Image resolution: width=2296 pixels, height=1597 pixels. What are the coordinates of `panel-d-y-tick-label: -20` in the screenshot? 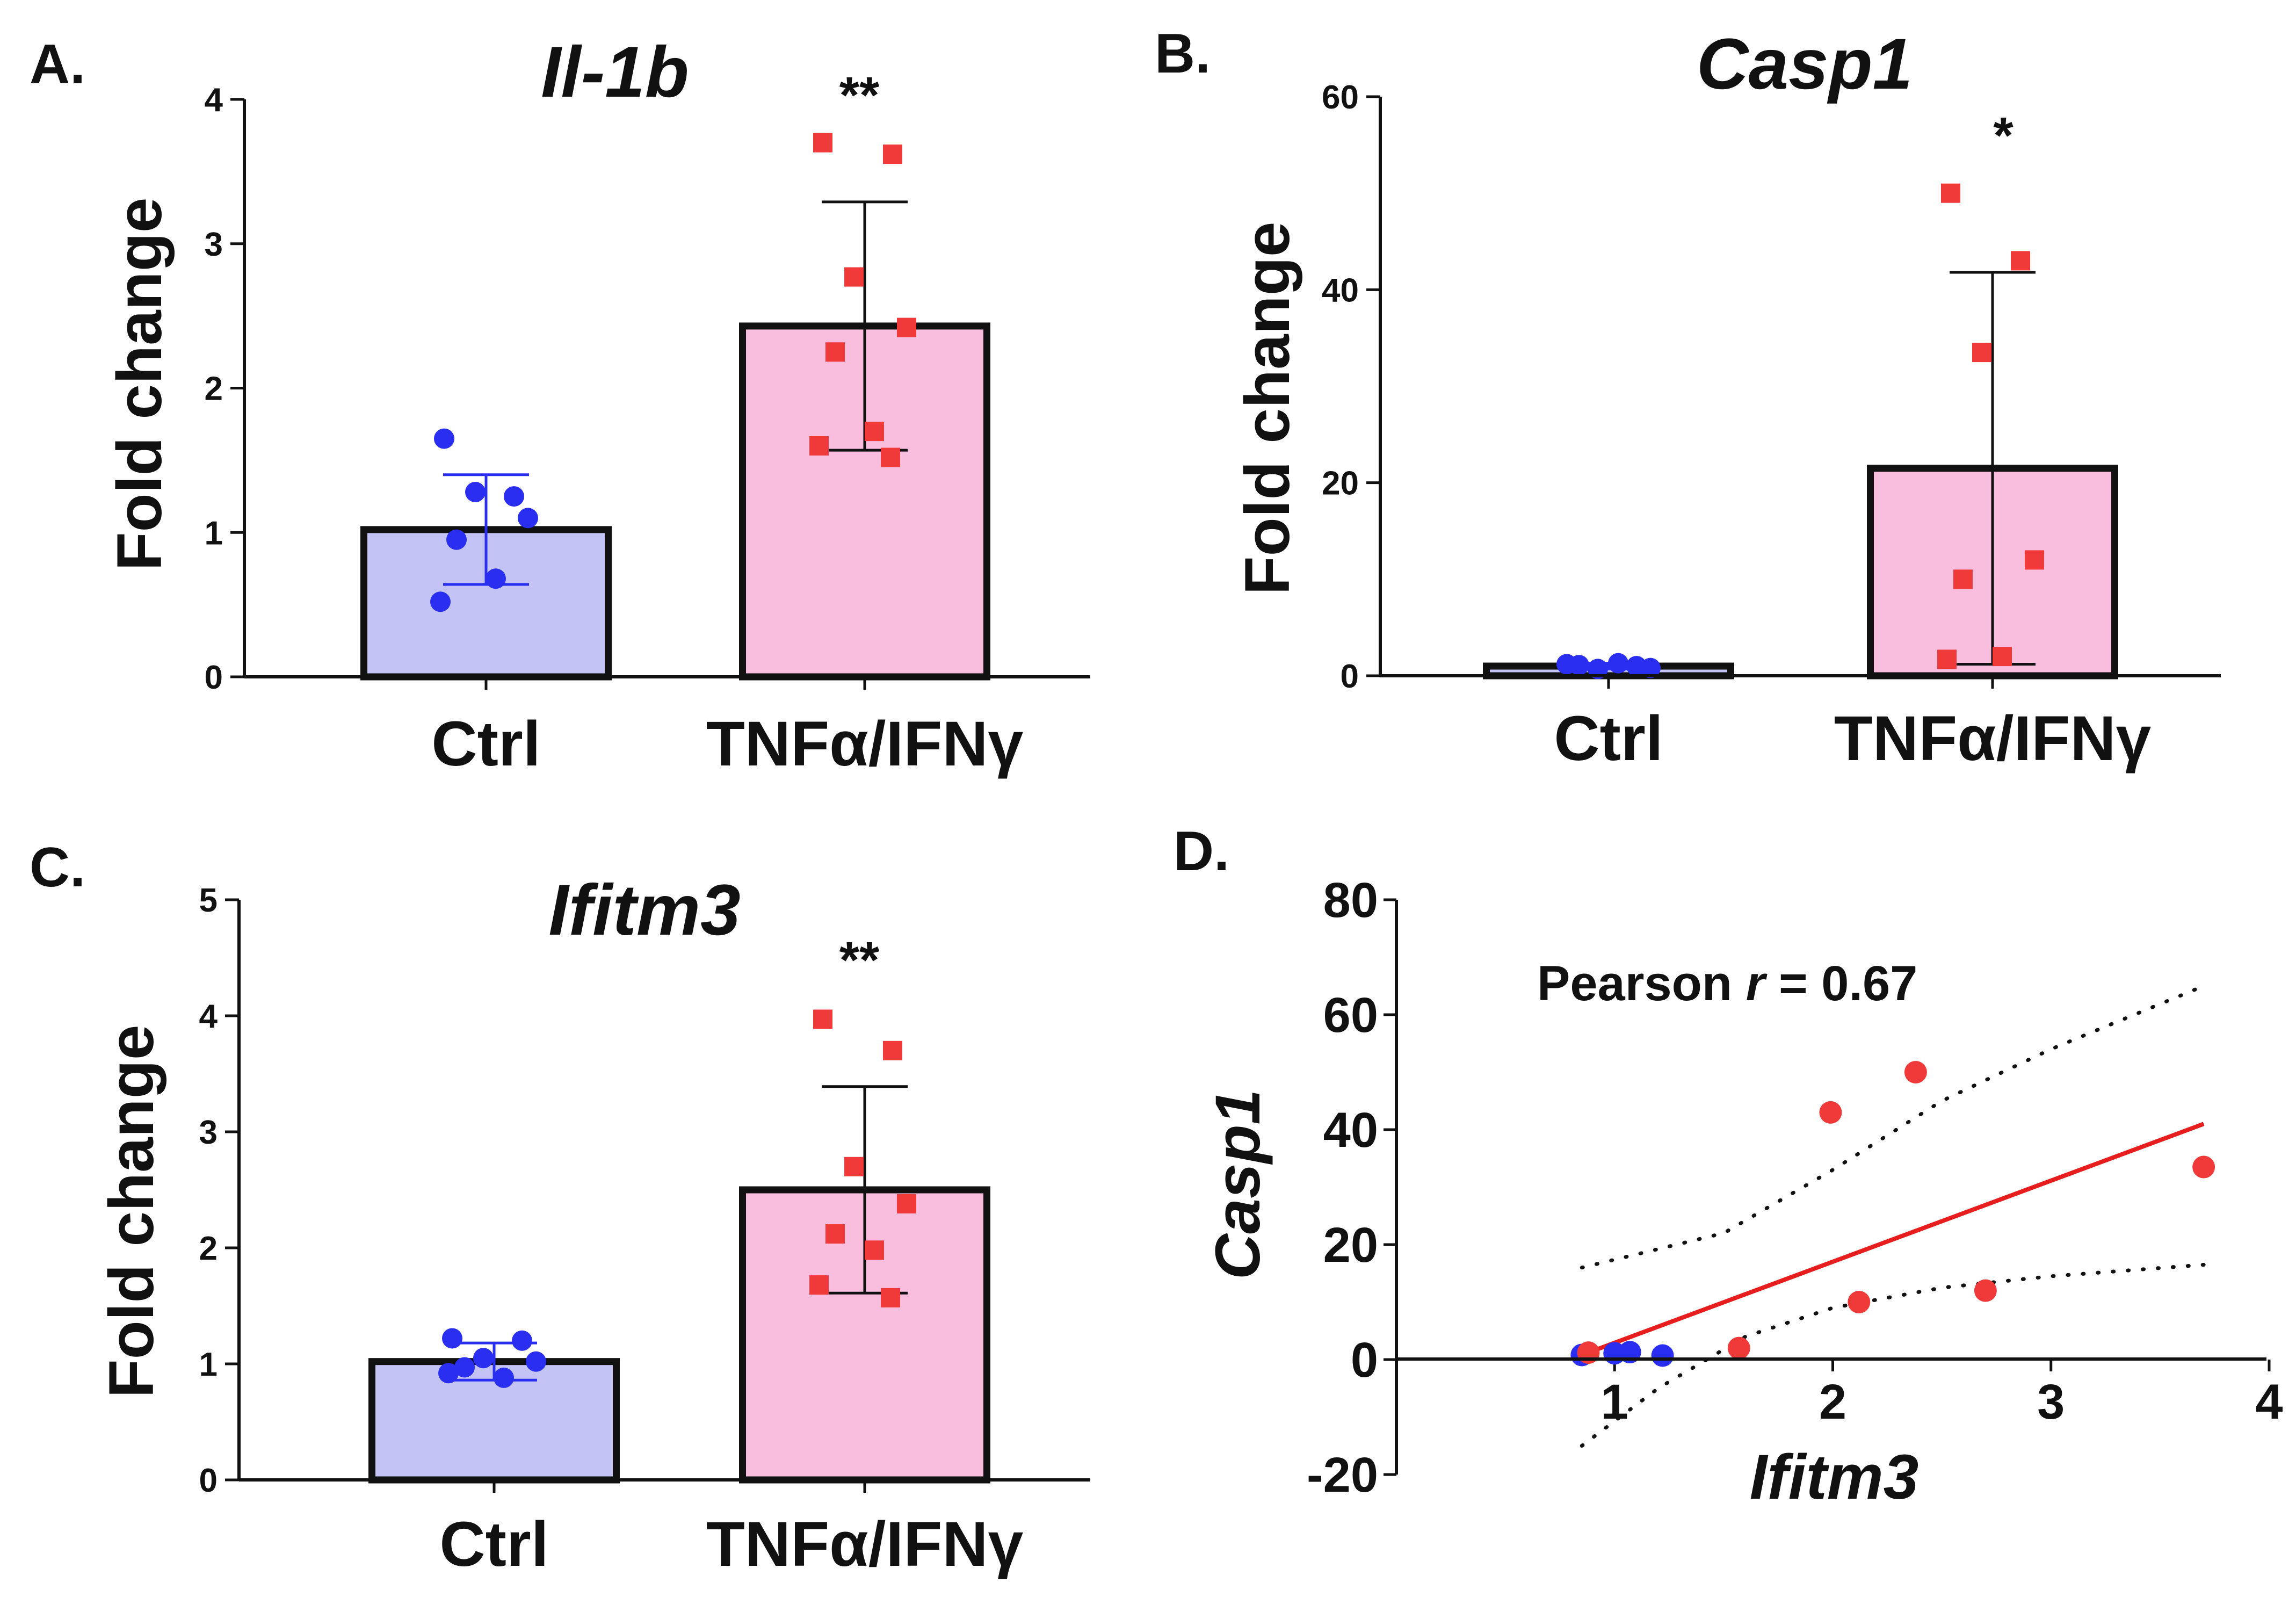 It's located at (1342, 1475).